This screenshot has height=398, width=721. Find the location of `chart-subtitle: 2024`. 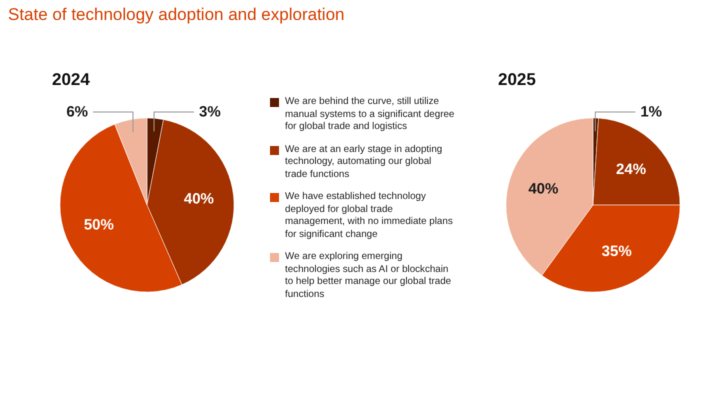

chart-subtitle: 2024 is located at coordinates (71, 80).